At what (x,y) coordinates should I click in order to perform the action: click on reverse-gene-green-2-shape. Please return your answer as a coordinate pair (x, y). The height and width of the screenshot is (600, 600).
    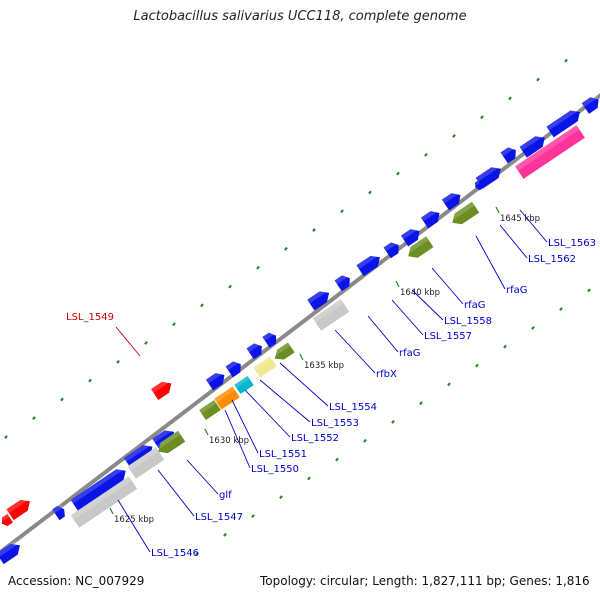
    Looking at the image, I should click on (210, 410).